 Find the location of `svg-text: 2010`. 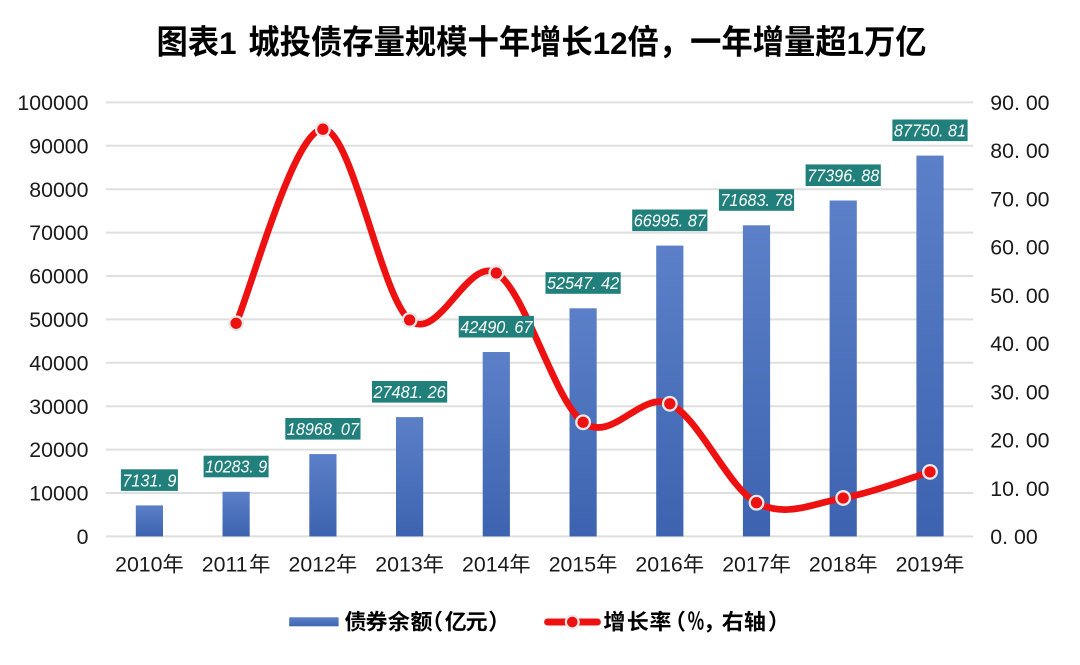

svg-text: 2010 is located at coordinates (139, 565).